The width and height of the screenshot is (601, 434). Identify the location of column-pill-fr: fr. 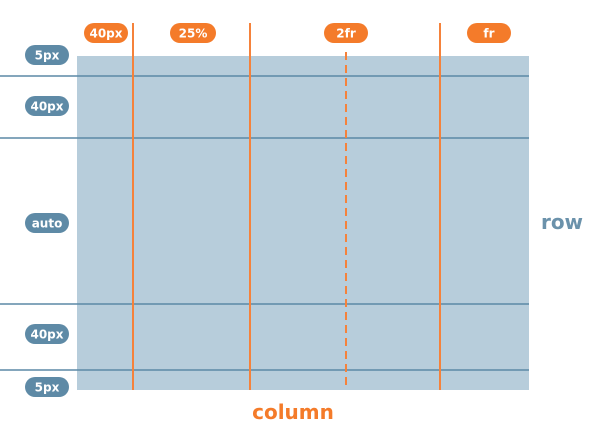
(489, 33).